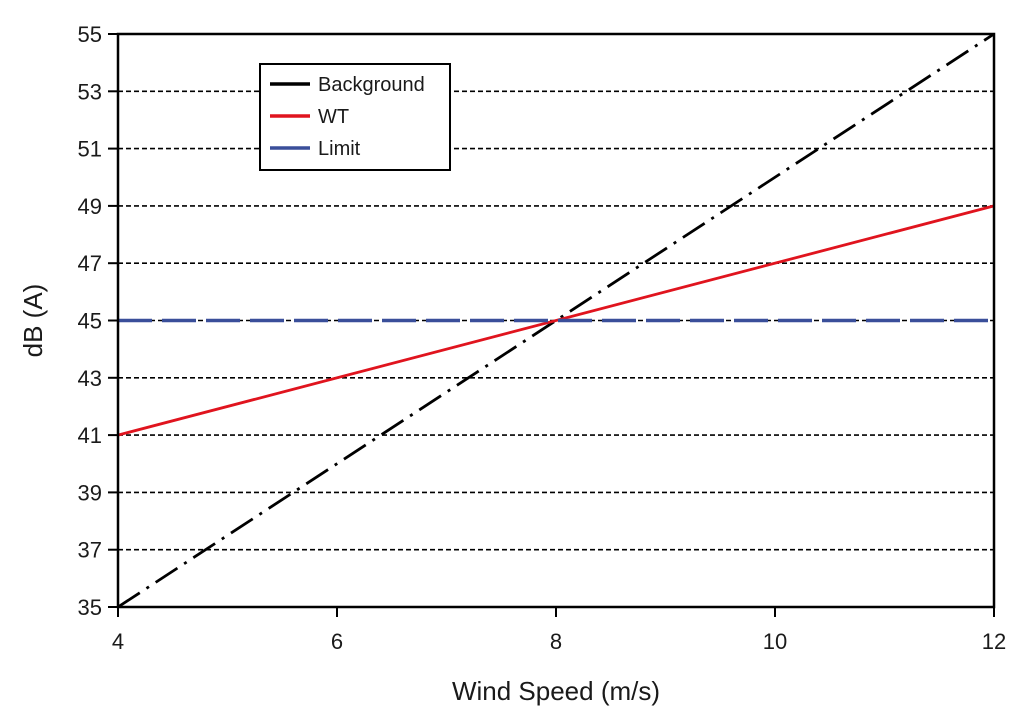  I want to click on y-tick-label: 43, so click(90, 378).